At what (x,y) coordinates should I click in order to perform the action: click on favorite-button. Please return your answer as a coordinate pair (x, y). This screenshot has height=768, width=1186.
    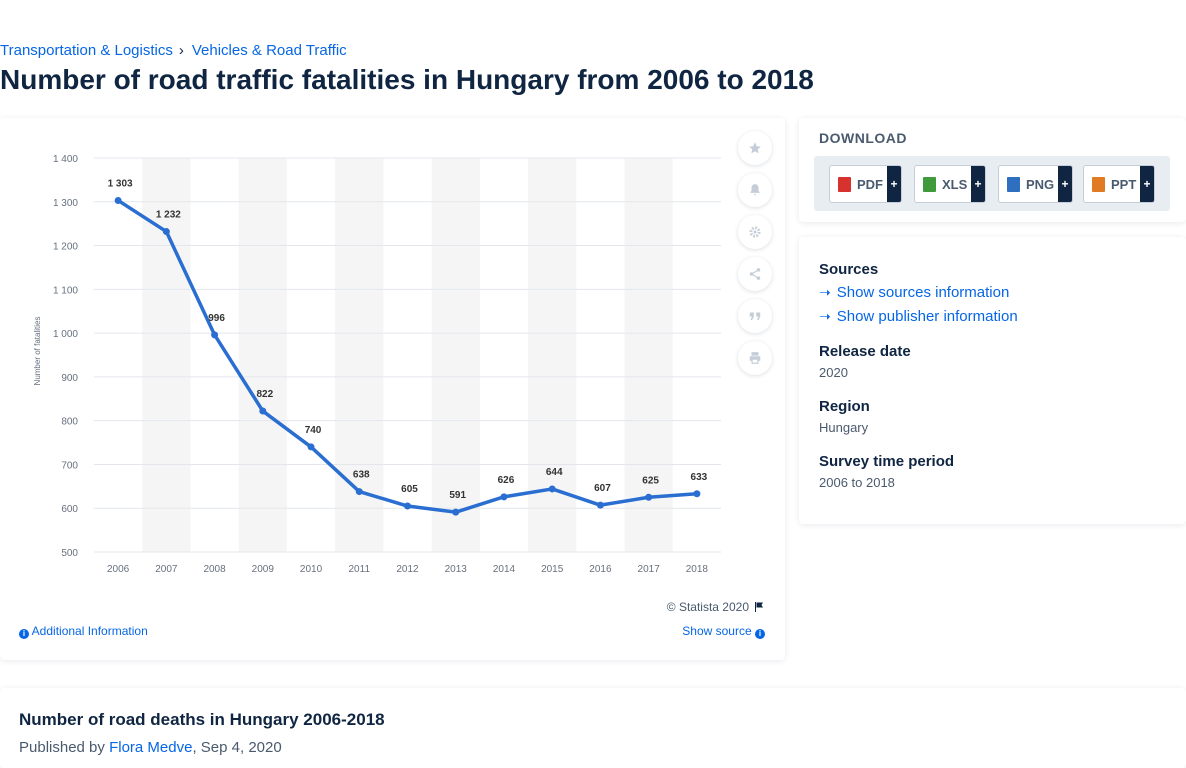
    Looking at the image, I should click on (755, 148).